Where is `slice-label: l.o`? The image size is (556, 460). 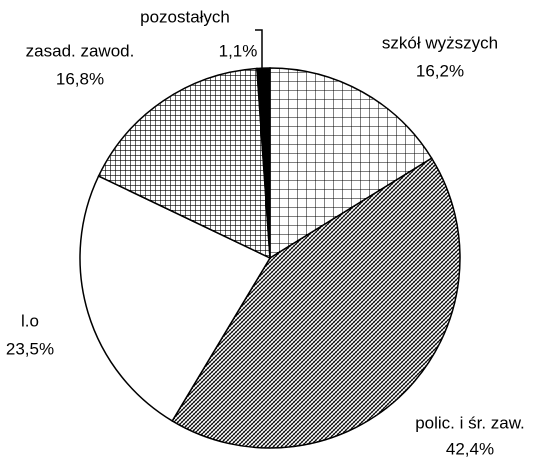 slice-label: l.o is located at coordinates (30, 320).